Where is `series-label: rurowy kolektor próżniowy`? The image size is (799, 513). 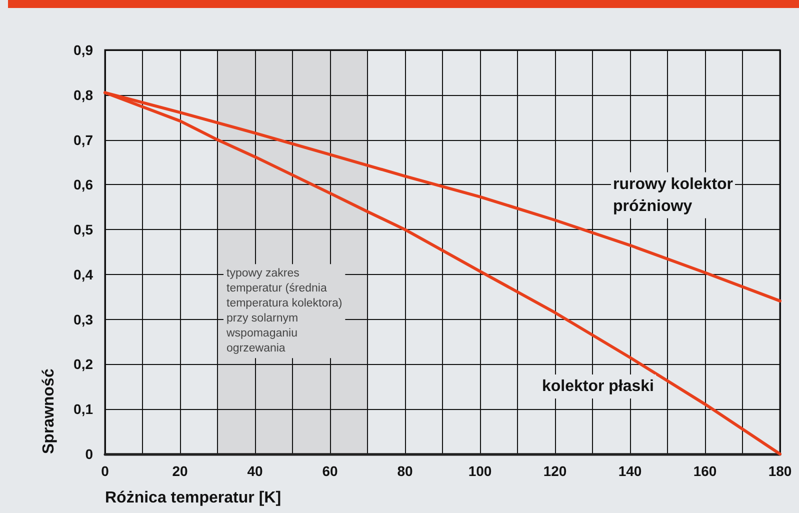 series-label: rurowy kolektor próżniowy is located at coordinates (673, 195).